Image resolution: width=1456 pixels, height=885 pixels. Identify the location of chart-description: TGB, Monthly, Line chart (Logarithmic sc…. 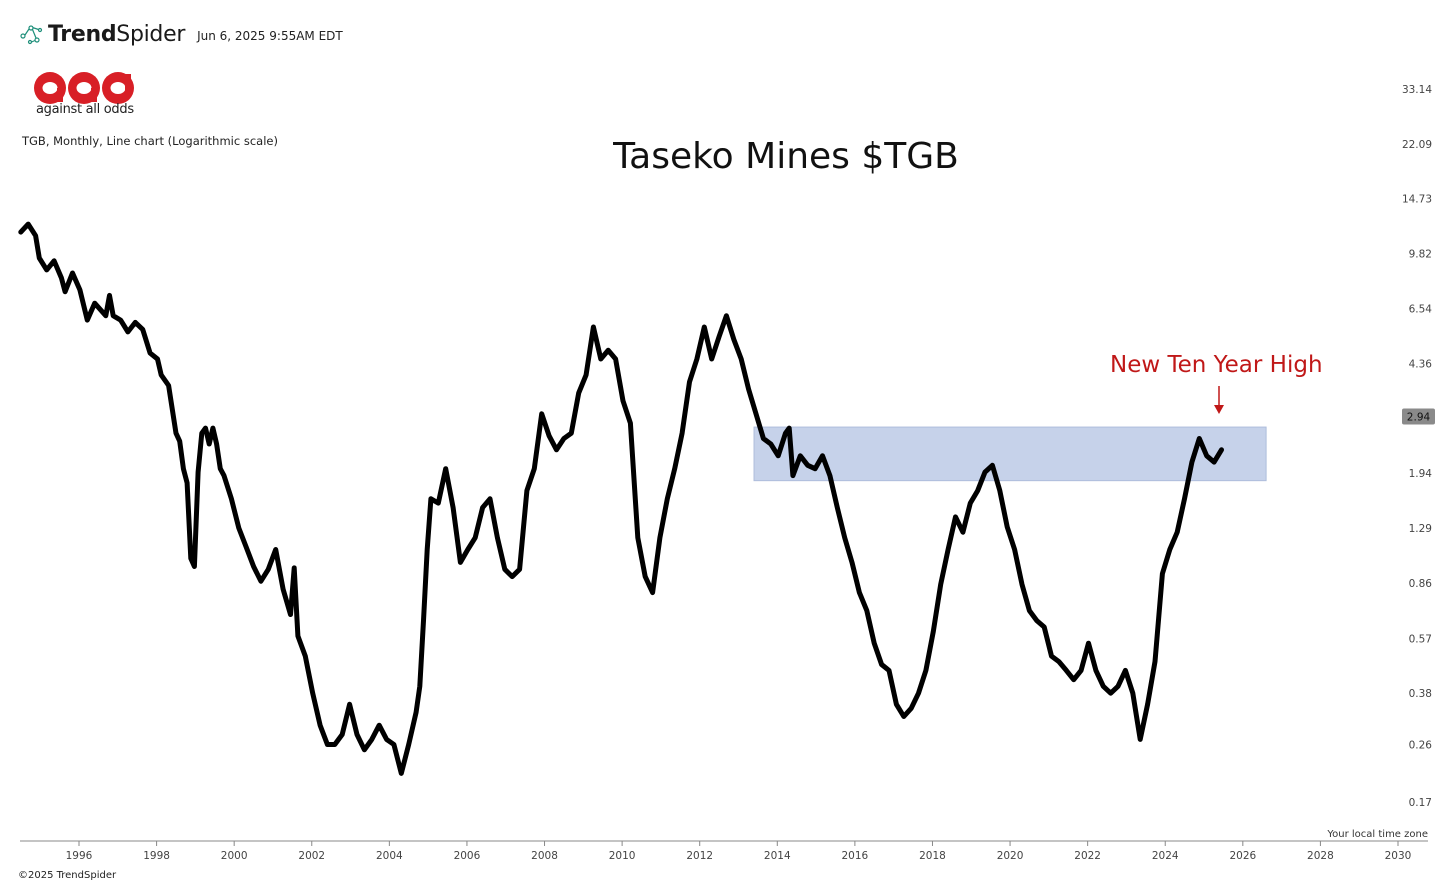
(150, 141).